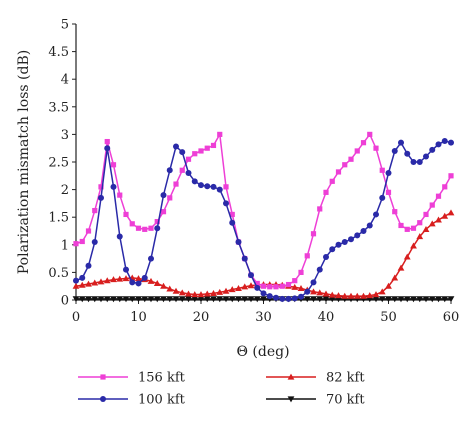  I want to click on x-tick-label: 0, so click(76, 317).